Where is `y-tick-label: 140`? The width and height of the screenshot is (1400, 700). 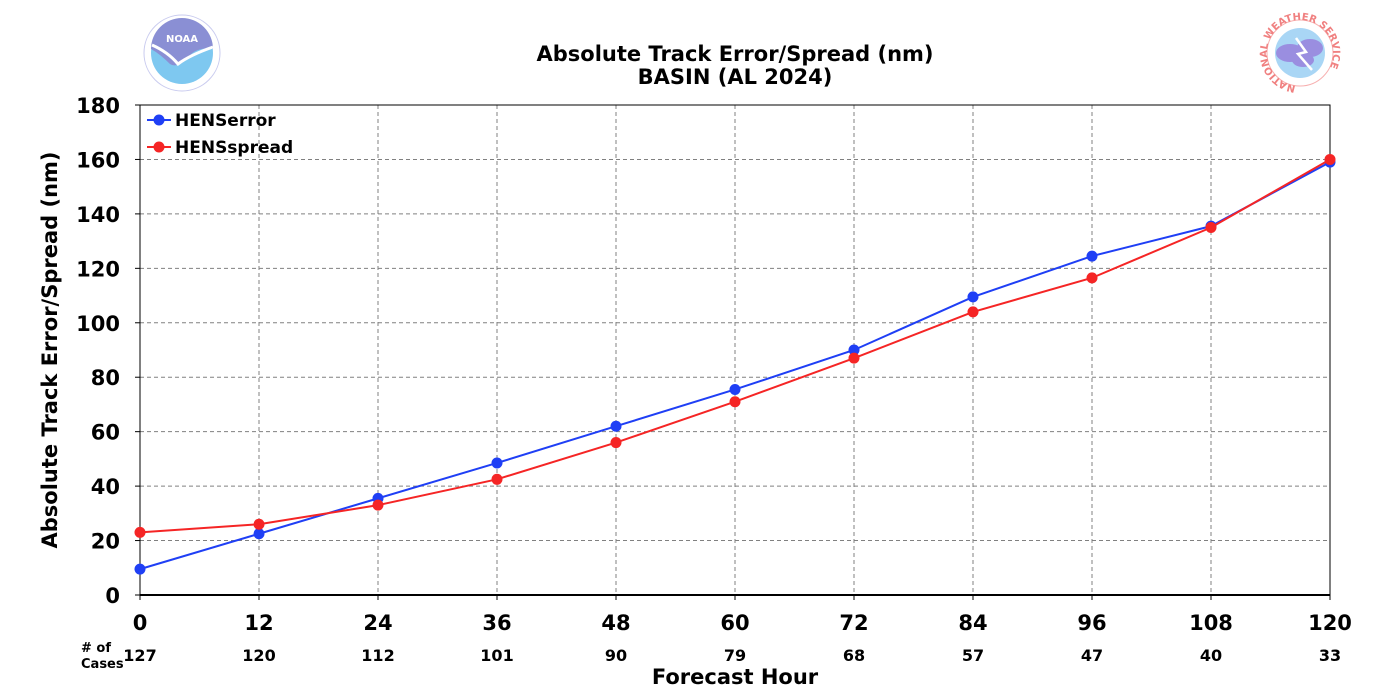 y-tick-label: 140 is located at coordinates (98, 215).